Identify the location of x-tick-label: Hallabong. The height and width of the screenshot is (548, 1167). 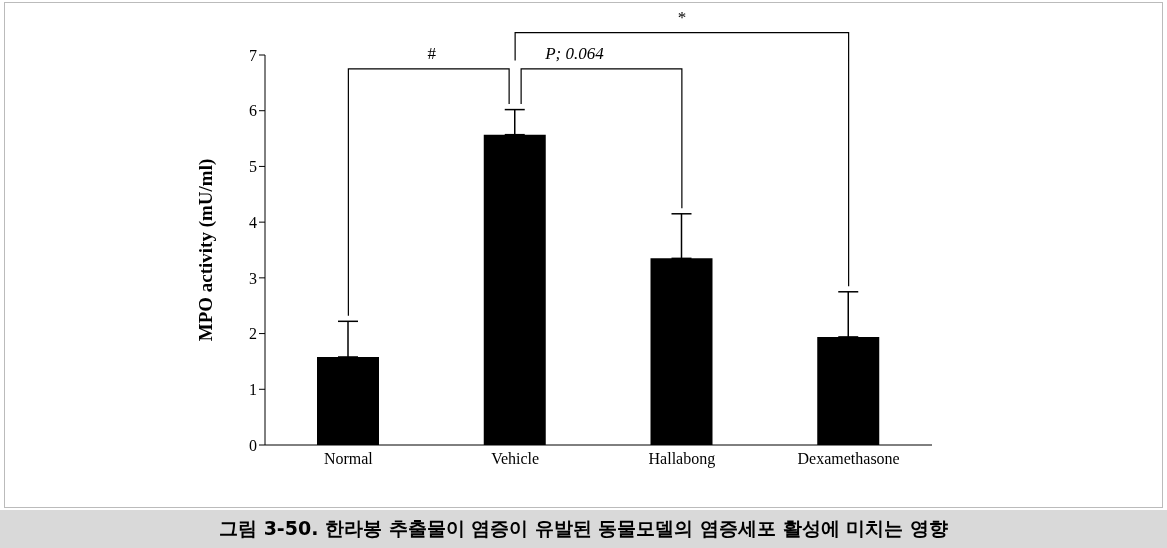
(682, 459).